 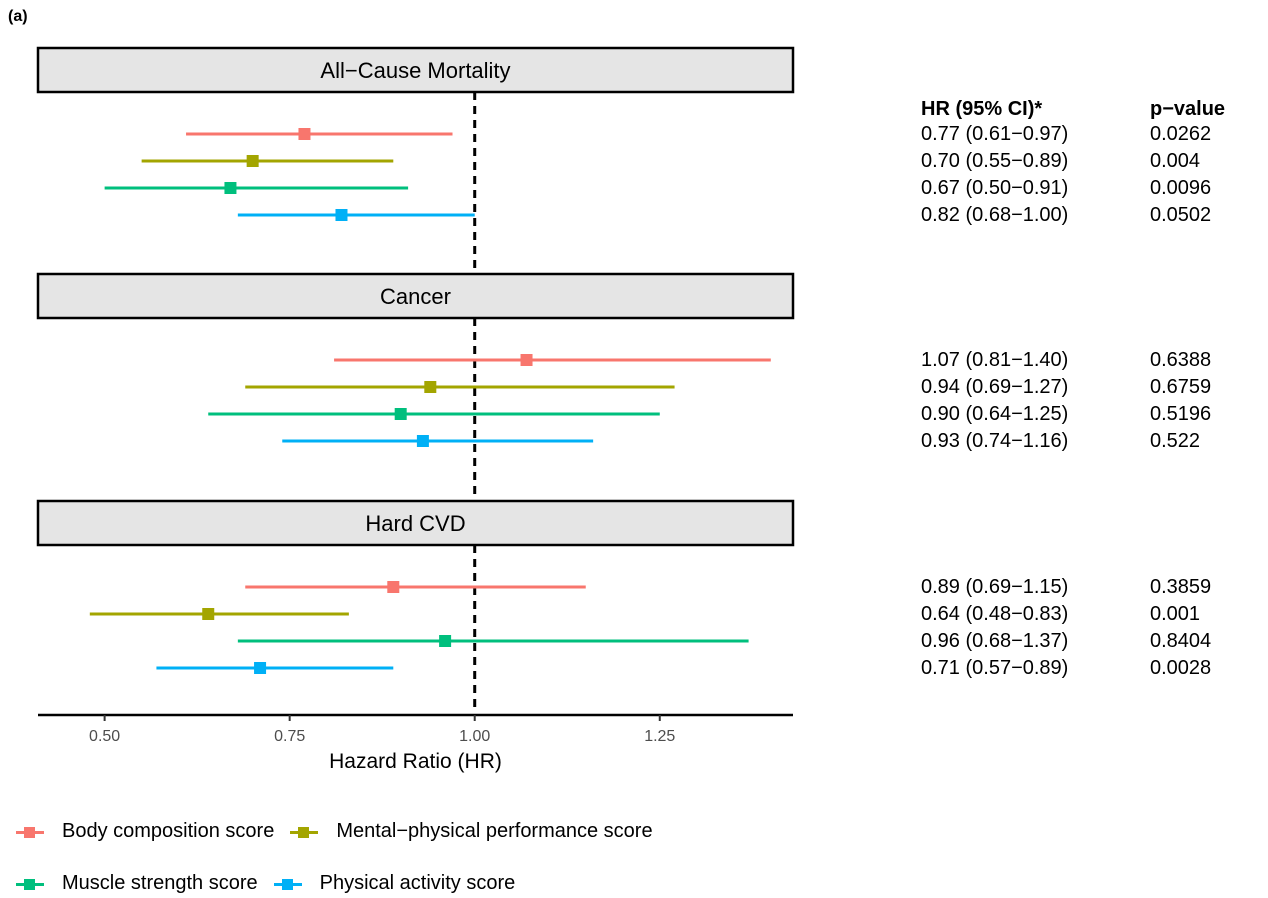 What do you see at coordinates (1181, 134) in the screenshot?
I see `p-value: 0.0262` at bounding box center [1181, 134].